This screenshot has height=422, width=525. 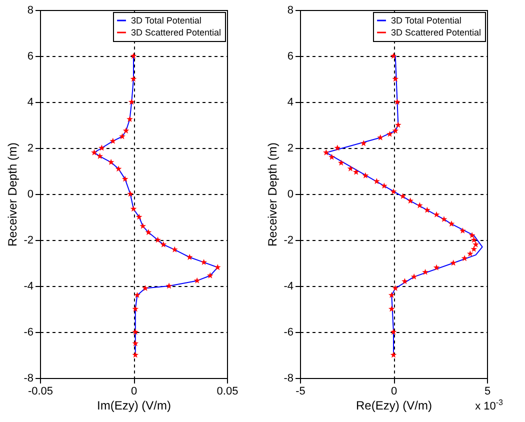 I want to click on x-tick-label: 5, so click(x=487, y=392).